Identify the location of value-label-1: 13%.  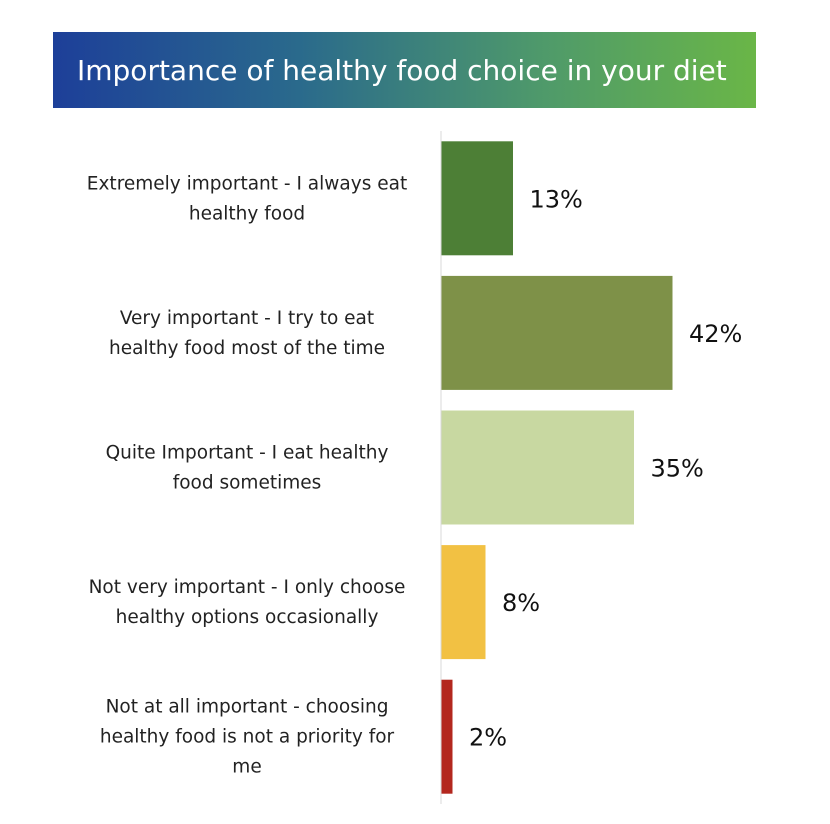
(556, 199).